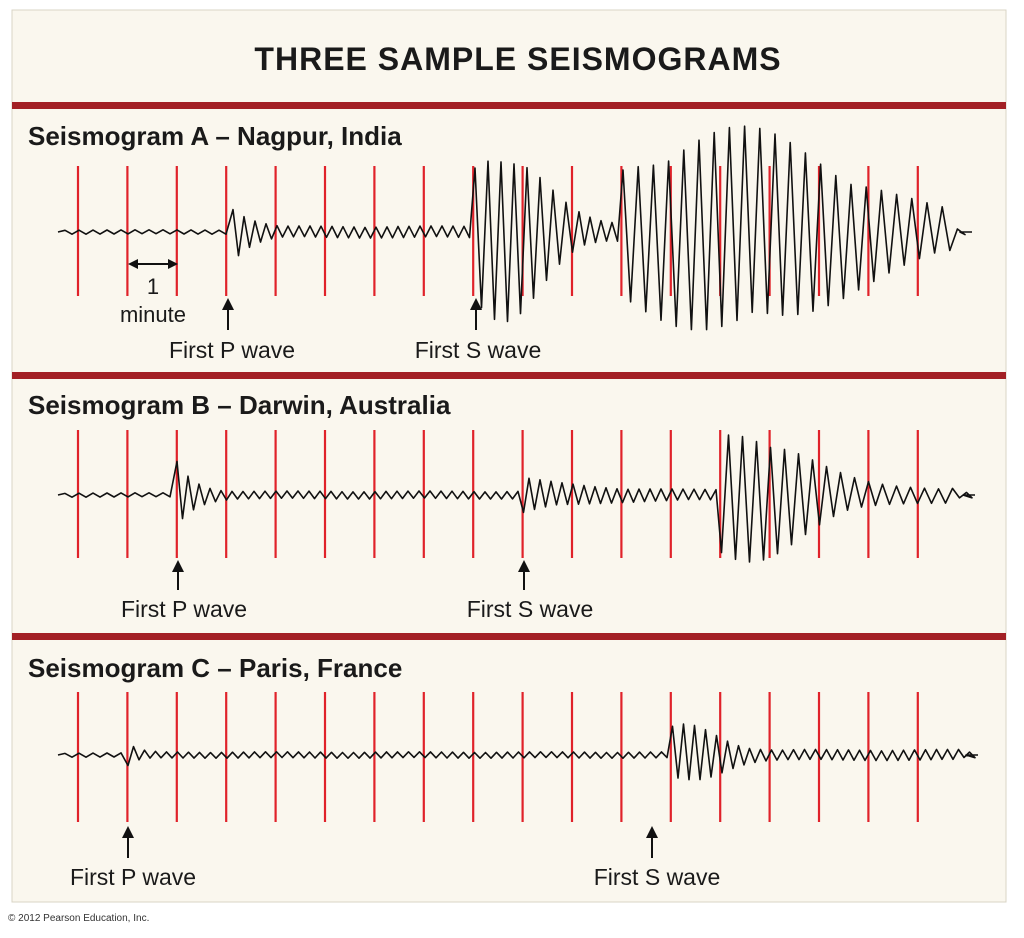 The height and width of the screenshot is (938, 1024). Describe the element at coordinates (239, 405) in the screenshot. I see `seismogram-b-heading: Seismogram B – Darwin, Australia` at that location.